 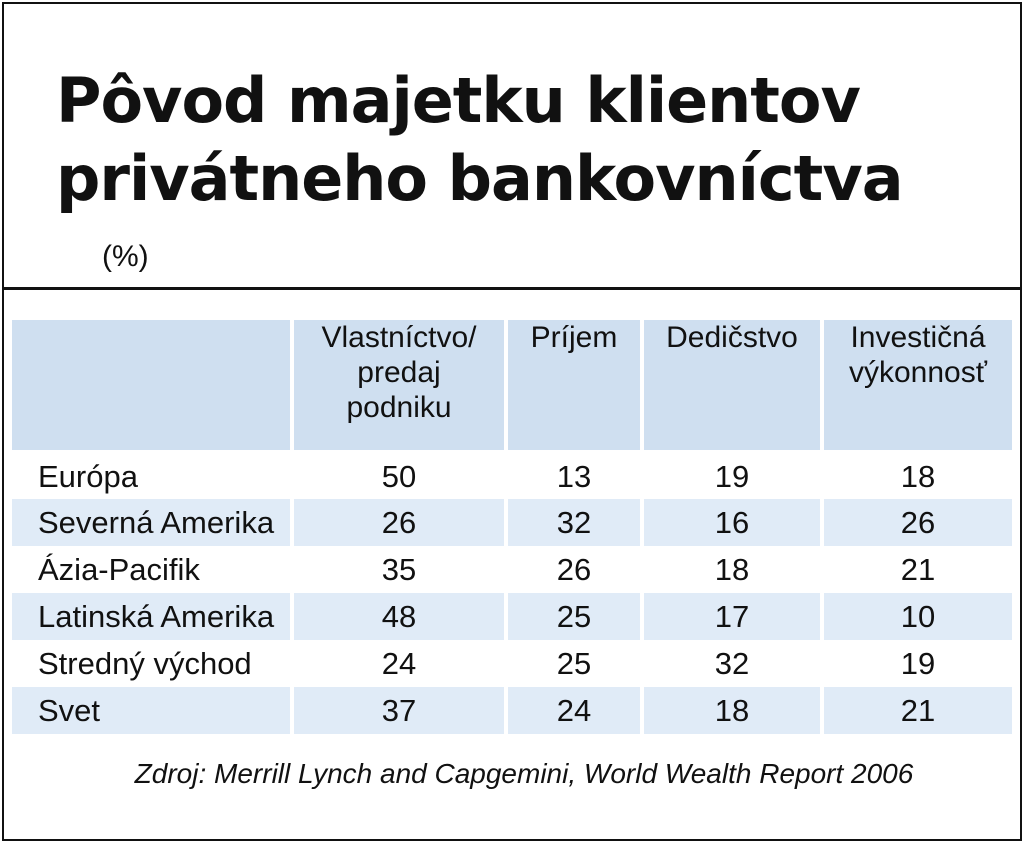 I want to click on row-label: Svet, so click(x=152, y=710).